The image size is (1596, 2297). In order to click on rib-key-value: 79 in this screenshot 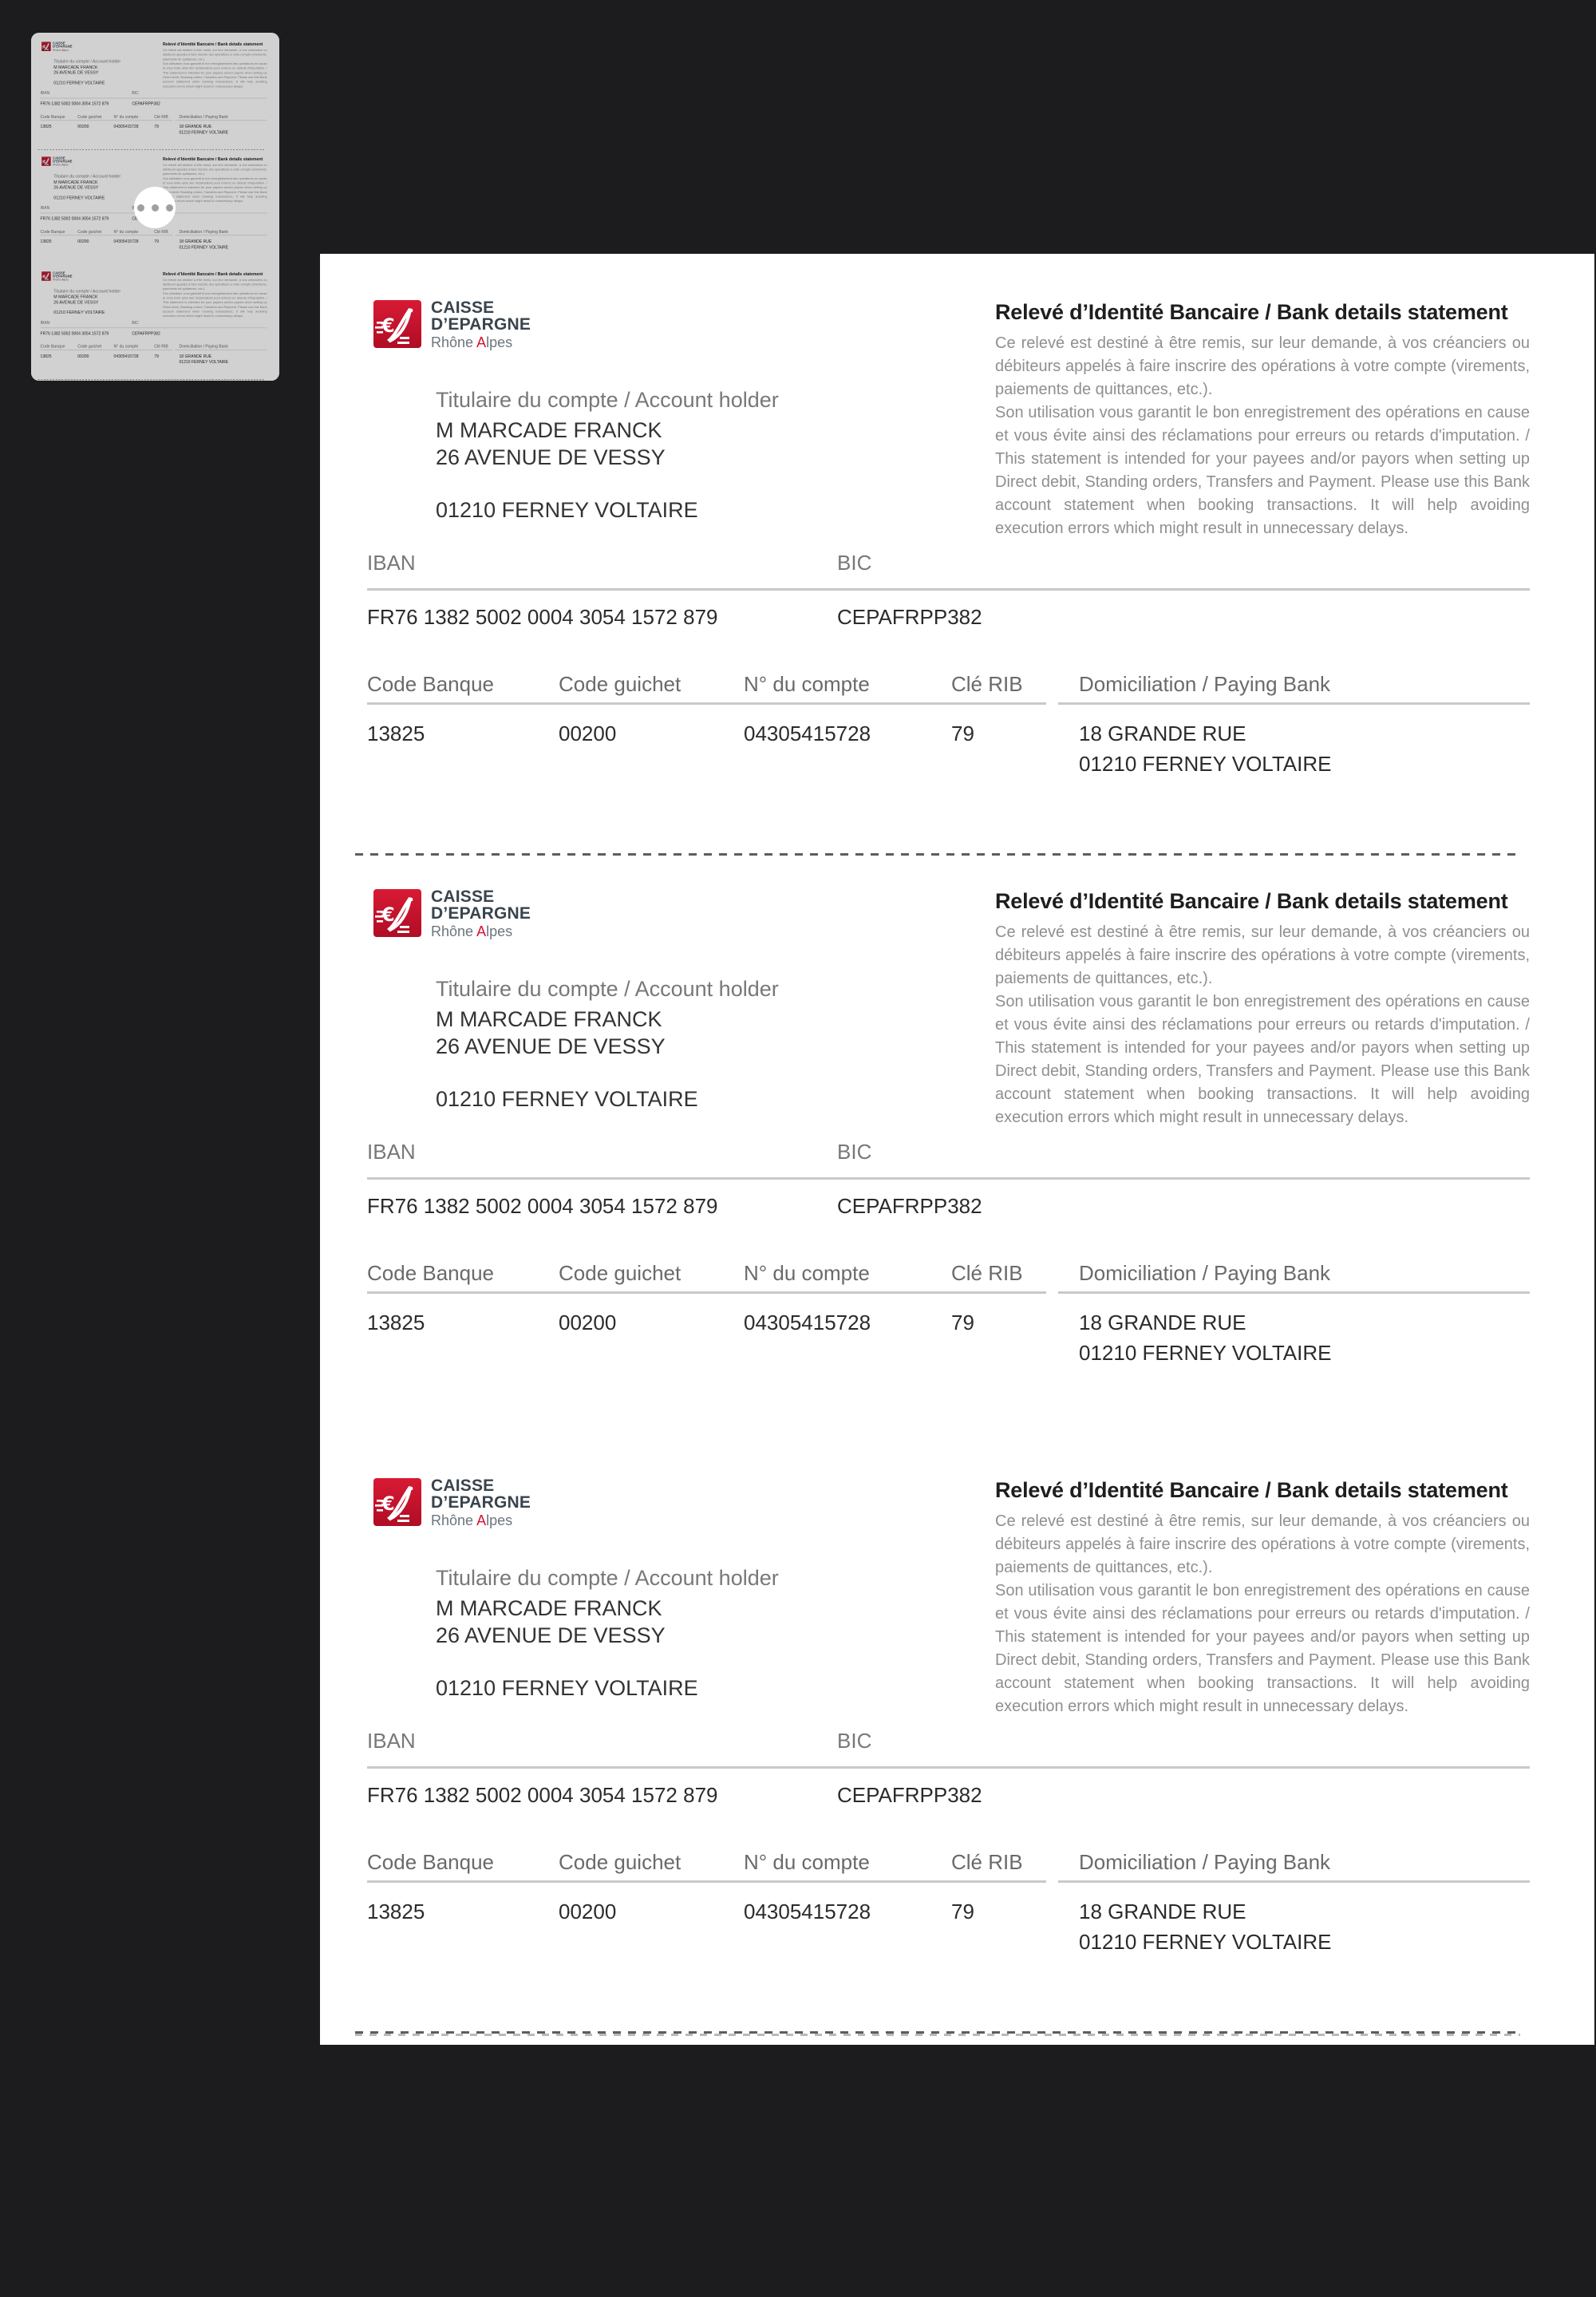, I will do `click(156, 242)`.